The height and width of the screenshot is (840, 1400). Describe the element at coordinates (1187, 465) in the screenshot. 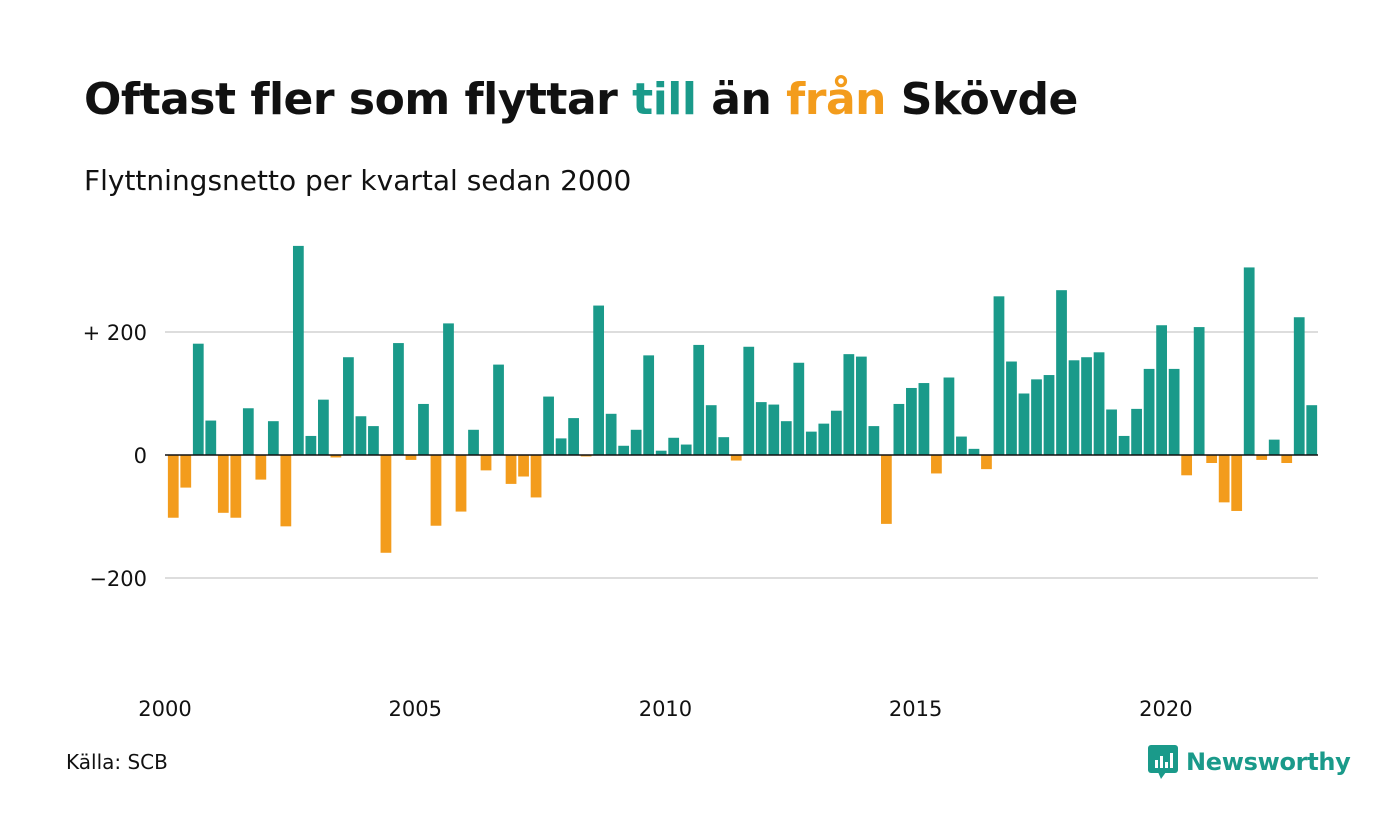

I see `bar-2020Q2` at that location.